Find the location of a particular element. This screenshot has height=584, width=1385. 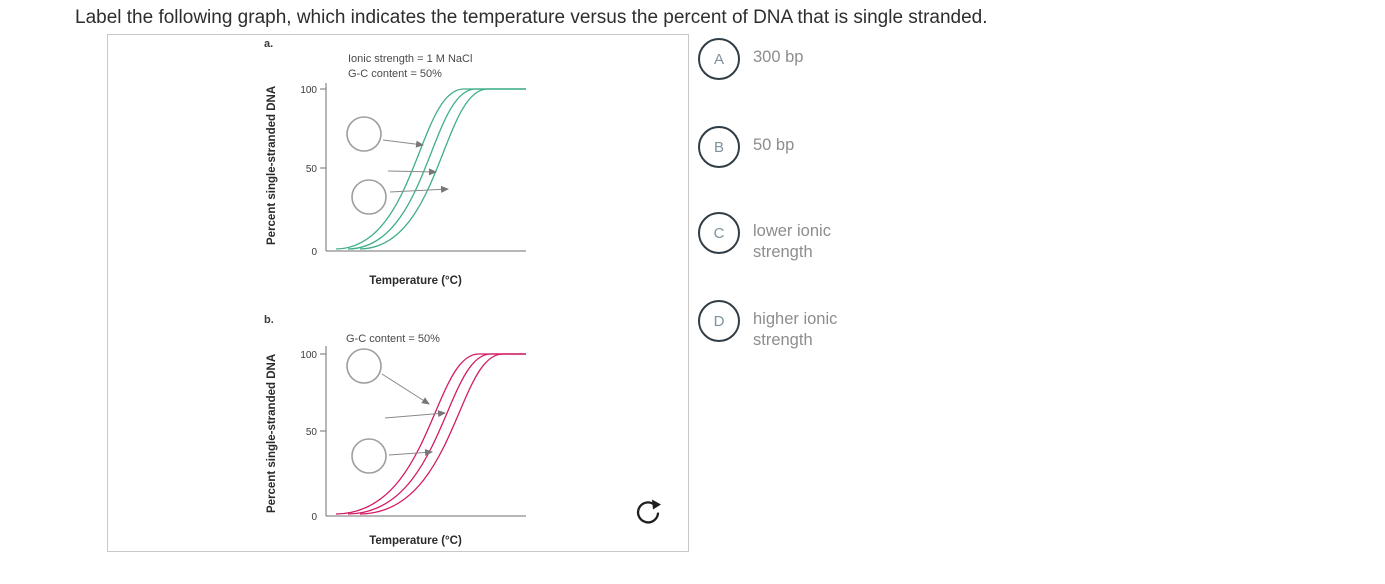

chart-a-title-line1: Ionic strength = 1 M NaCl is located at coordinates (410, 59).